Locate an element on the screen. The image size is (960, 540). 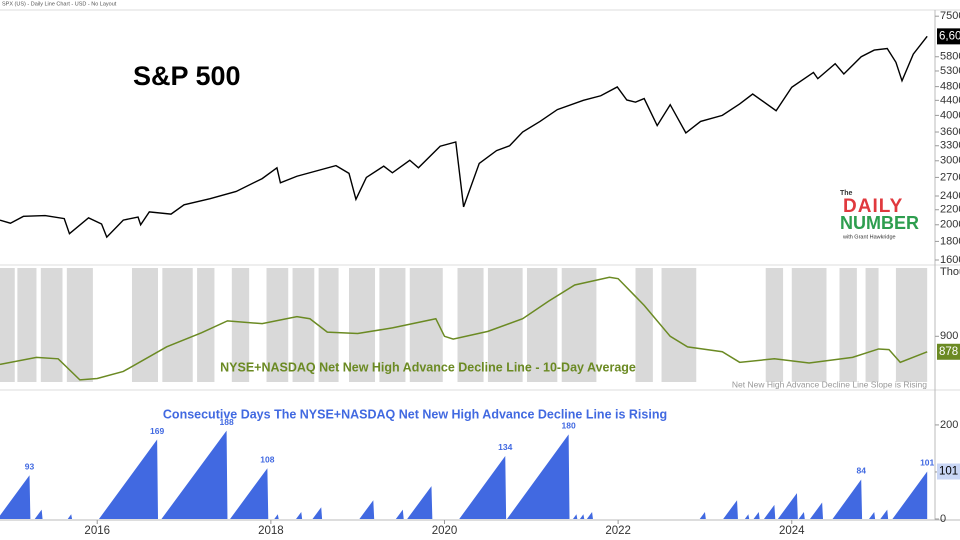
data-label: 93 is located at coordinates (30, 467).